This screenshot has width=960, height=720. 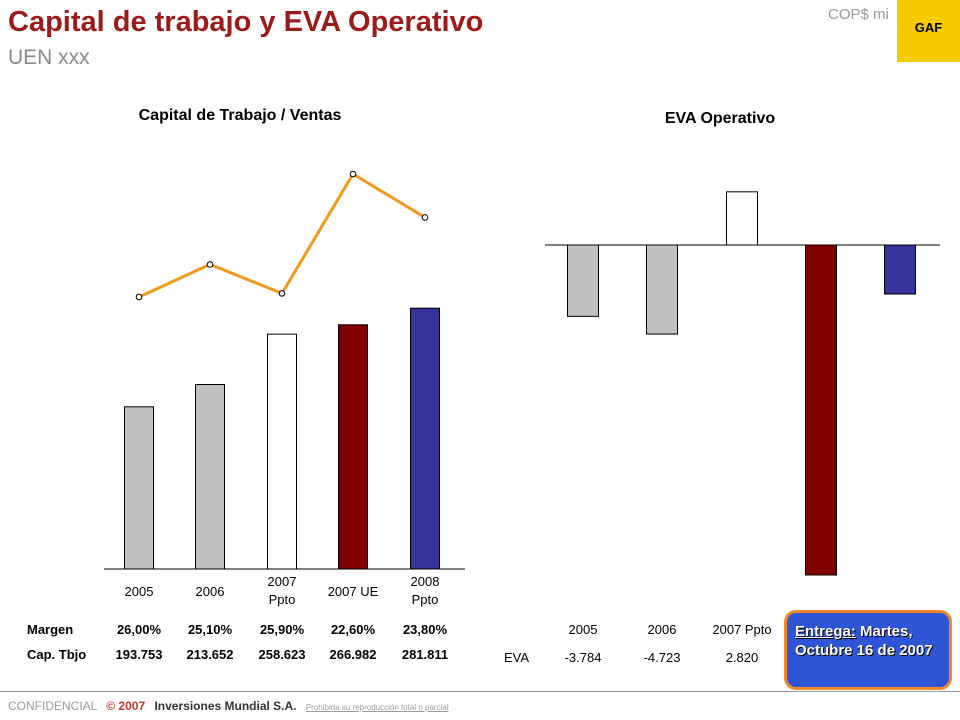 I want to click on margin-line-group, so click(x=282, y=235).